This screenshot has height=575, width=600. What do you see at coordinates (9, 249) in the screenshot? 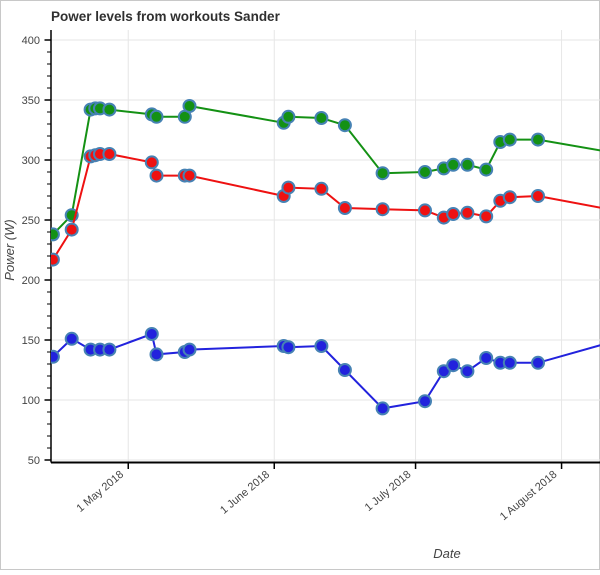
I see `y-axis-label: Power (W)` at bounding box center [9, 249].